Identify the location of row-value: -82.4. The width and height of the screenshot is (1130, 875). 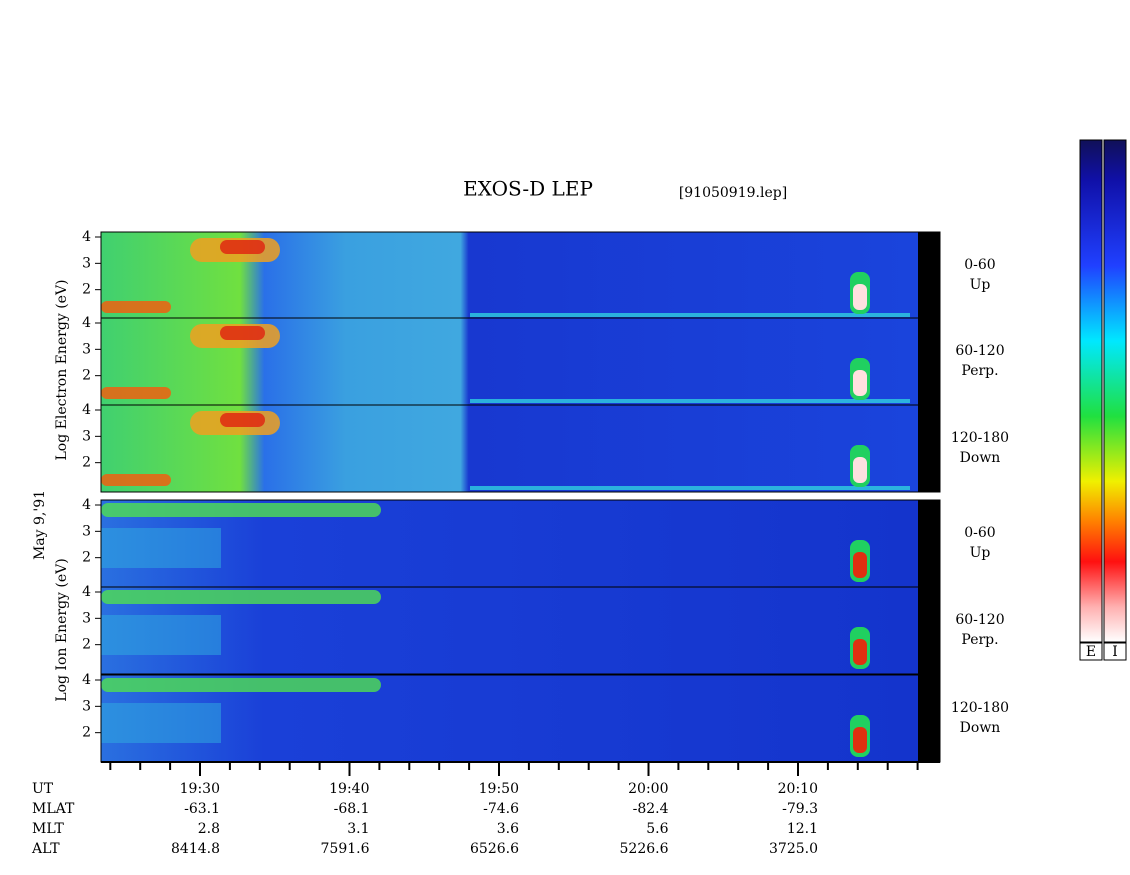
(651, 809).